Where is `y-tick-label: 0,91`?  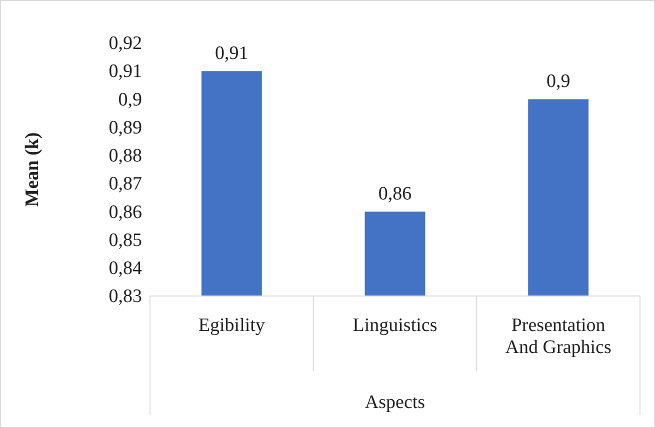 y-tick-label: 0,91 is located at coordinates (125, 71).